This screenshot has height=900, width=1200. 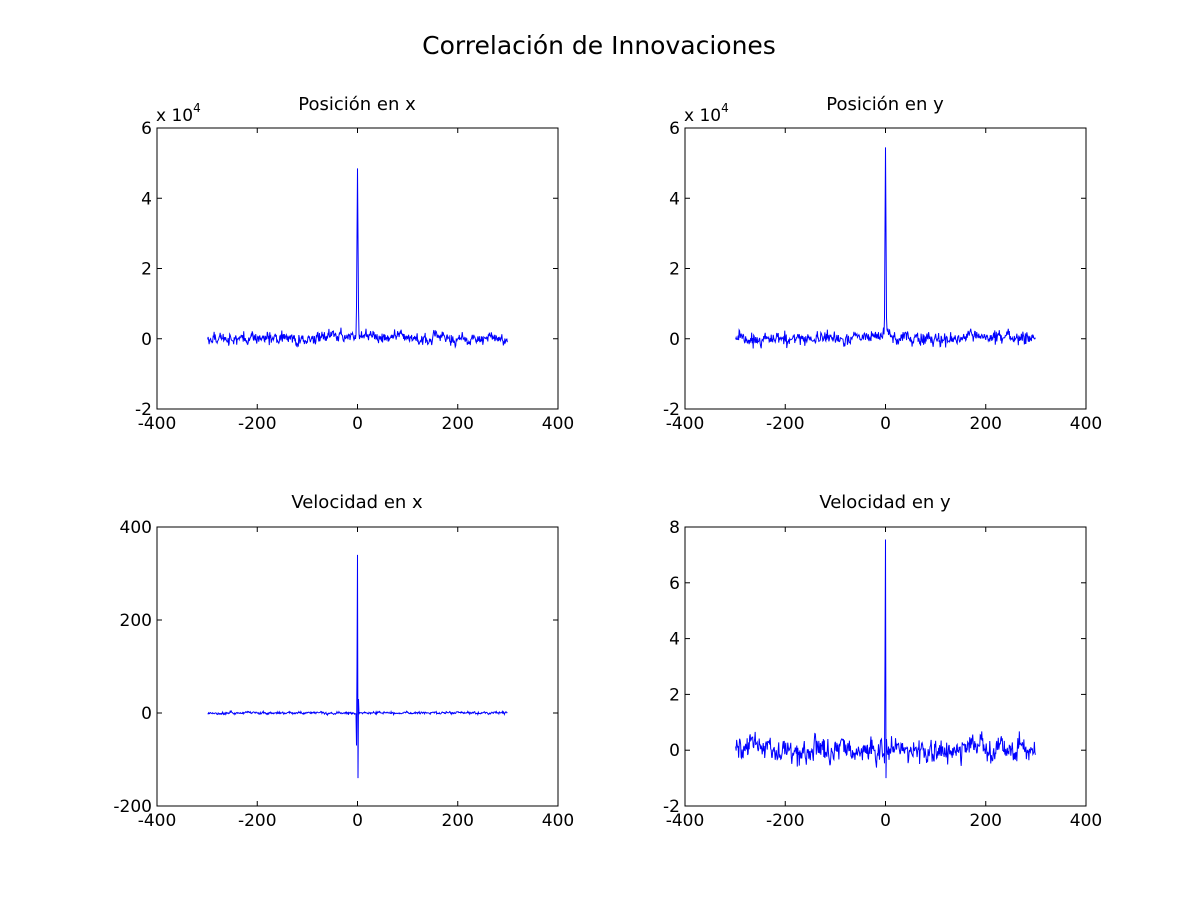 I want to click on tick-group: -400 -200 0 200 400 -2 0 2 4 6 8, so click(x=882, y=674).